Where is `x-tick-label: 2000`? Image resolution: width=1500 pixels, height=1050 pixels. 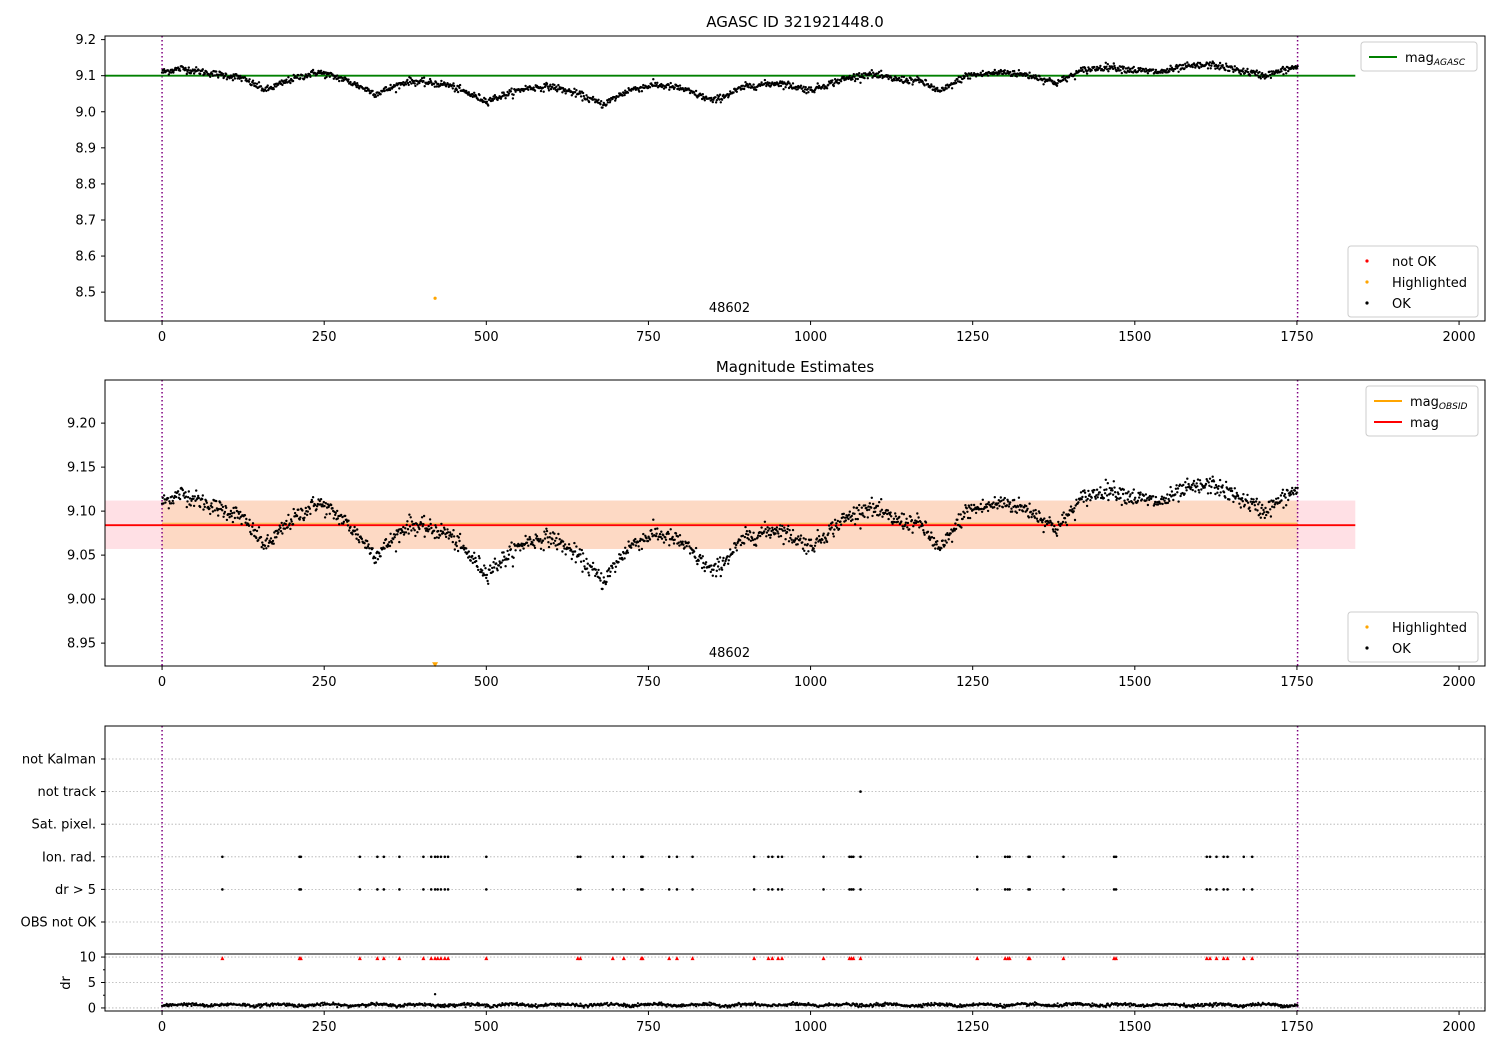
x-tick-label: 2000 is located at coordinates (1459, 682).